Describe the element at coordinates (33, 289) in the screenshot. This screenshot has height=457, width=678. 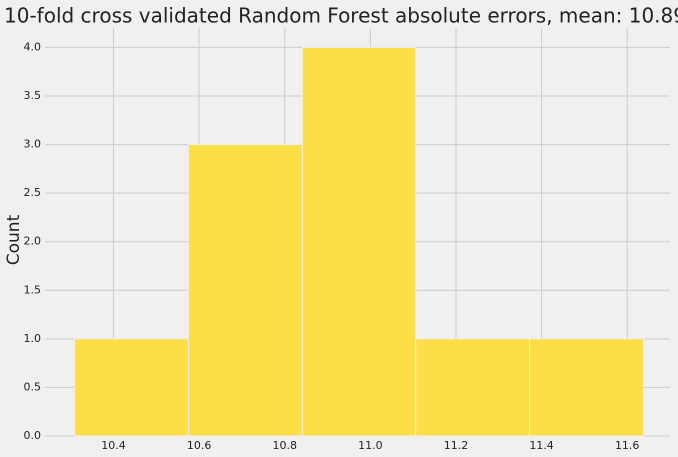
I see `y-tick-label: 1.5` at that location.